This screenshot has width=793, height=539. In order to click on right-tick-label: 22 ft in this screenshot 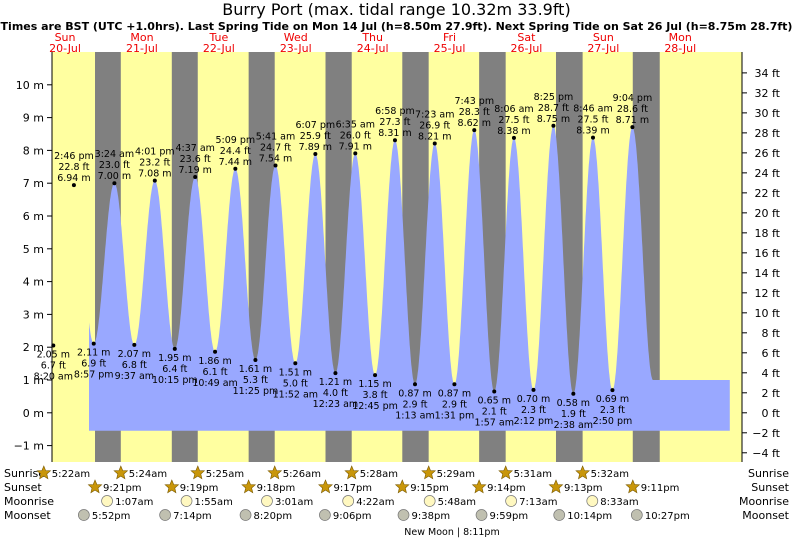, I will do `click(768, 193)`.